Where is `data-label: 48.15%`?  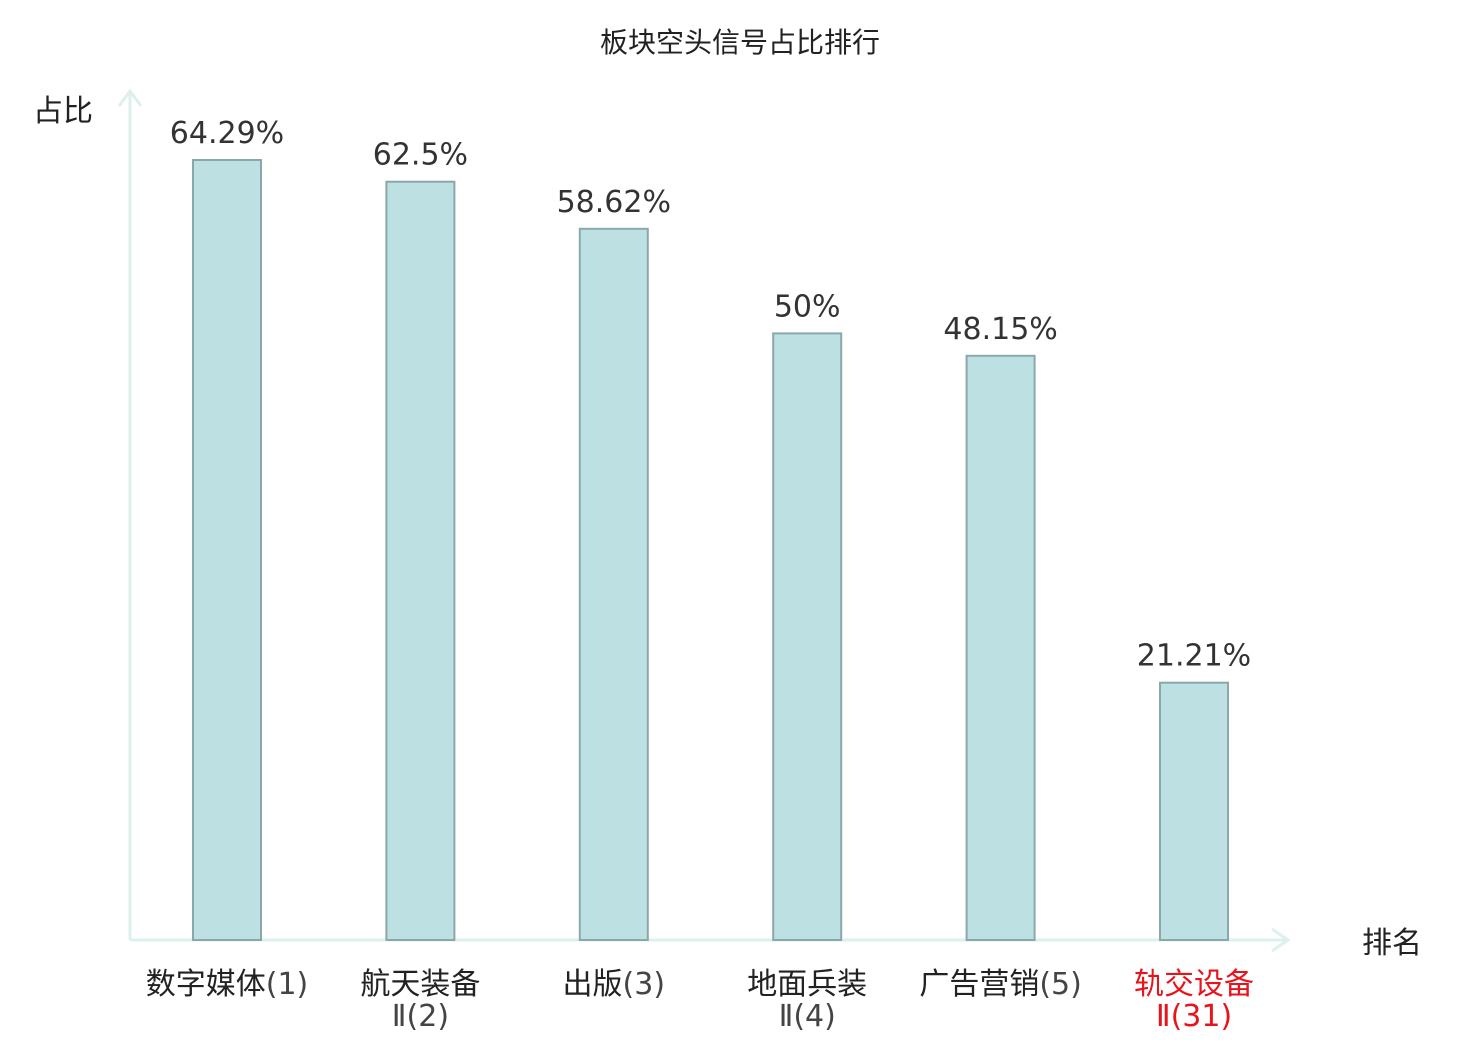 data-label: 48.15% is located at coordinates (1000, 329).